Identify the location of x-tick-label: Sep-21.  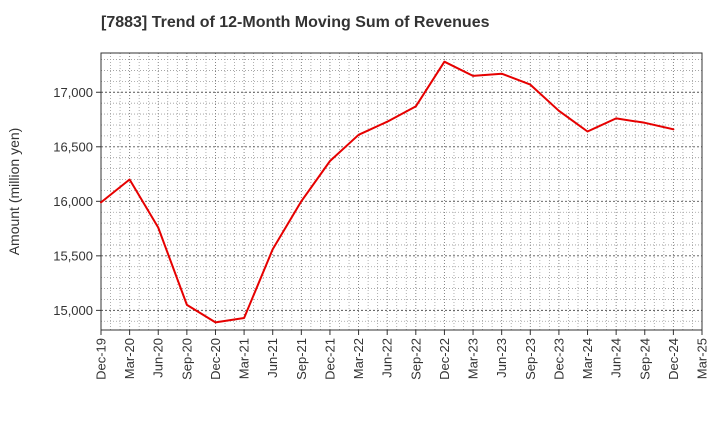
(301, 359).